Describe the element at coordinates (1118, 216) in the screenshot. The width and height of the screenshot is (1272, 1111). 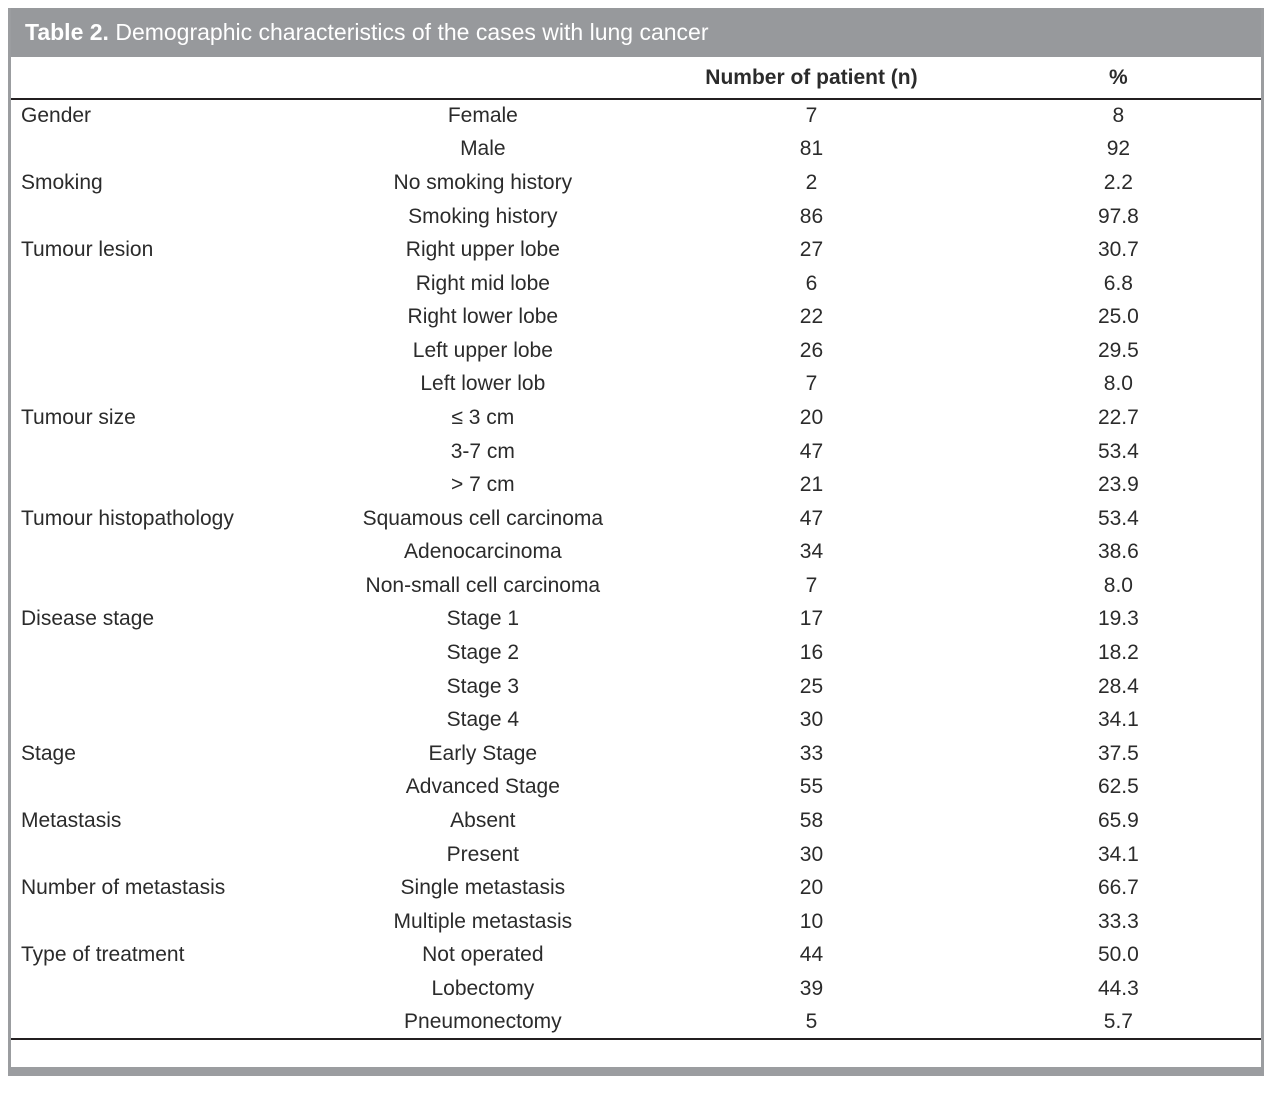
I see `pct-cell: 97.8` at that location.